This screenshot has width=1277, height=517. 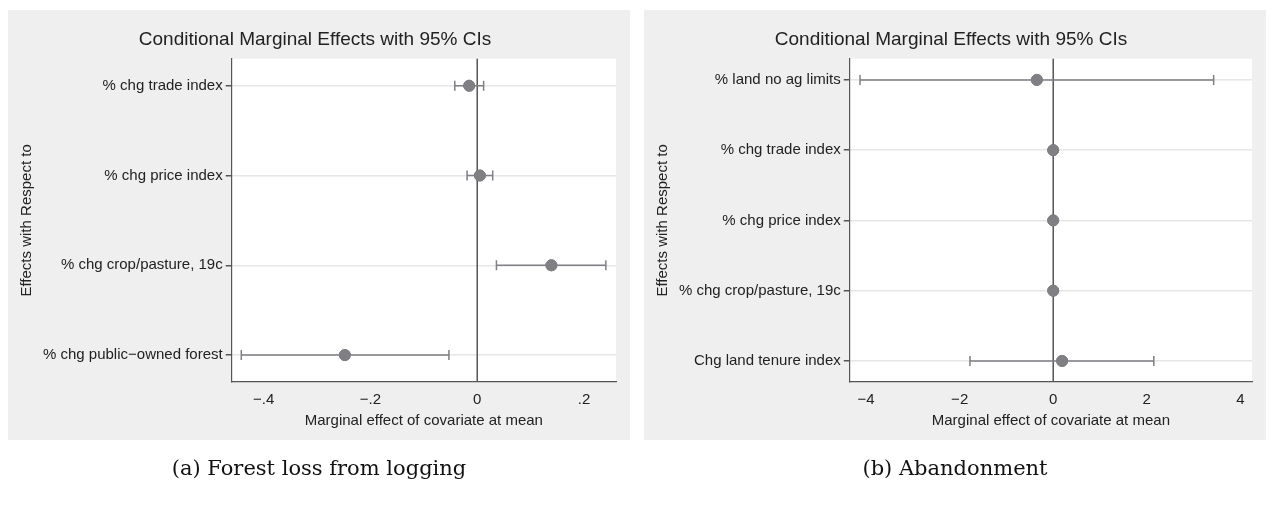 What do you see at coordinates (319, 468) in the screenshot?
I see `text: (a) Forest loss from logging` at bounding box center [319, 468].